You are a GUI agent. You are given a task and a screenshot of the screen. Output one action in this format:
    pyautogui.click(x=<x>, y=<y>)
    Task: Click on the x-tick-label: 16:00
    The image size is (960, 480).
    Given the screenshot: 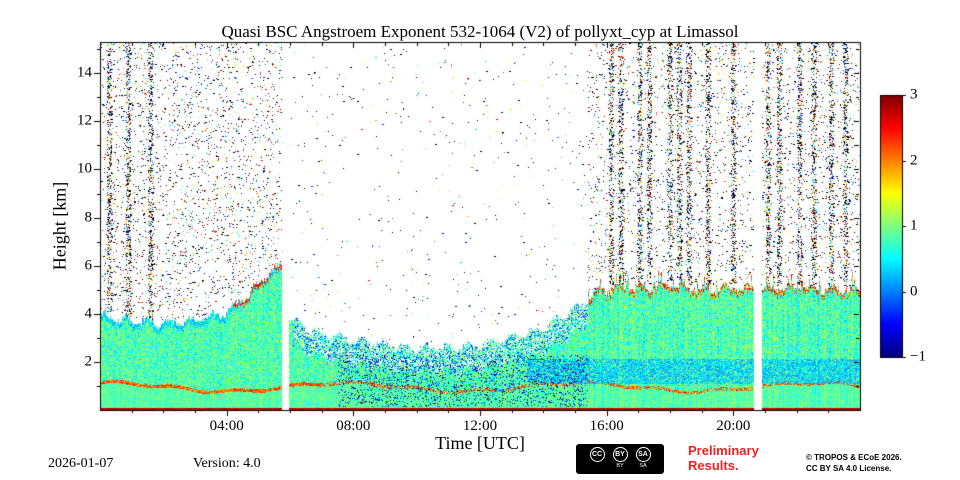 What is the action you would take?
    pyautogui.click(x=606, y=426)
    